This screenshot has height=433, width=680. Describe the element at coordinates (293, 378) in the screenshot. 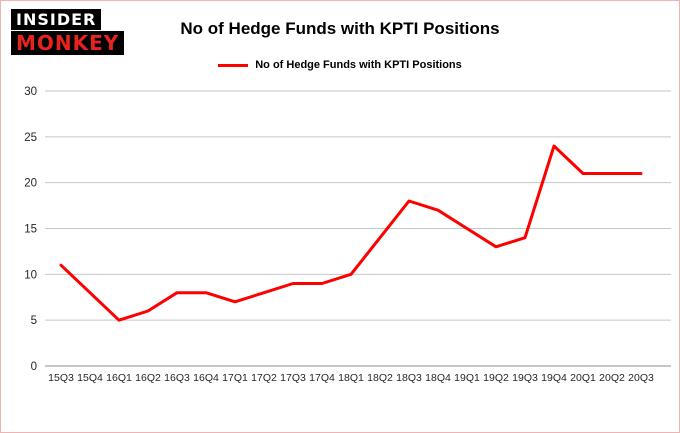

I see `x-tick-label: 17Q3` at that location.